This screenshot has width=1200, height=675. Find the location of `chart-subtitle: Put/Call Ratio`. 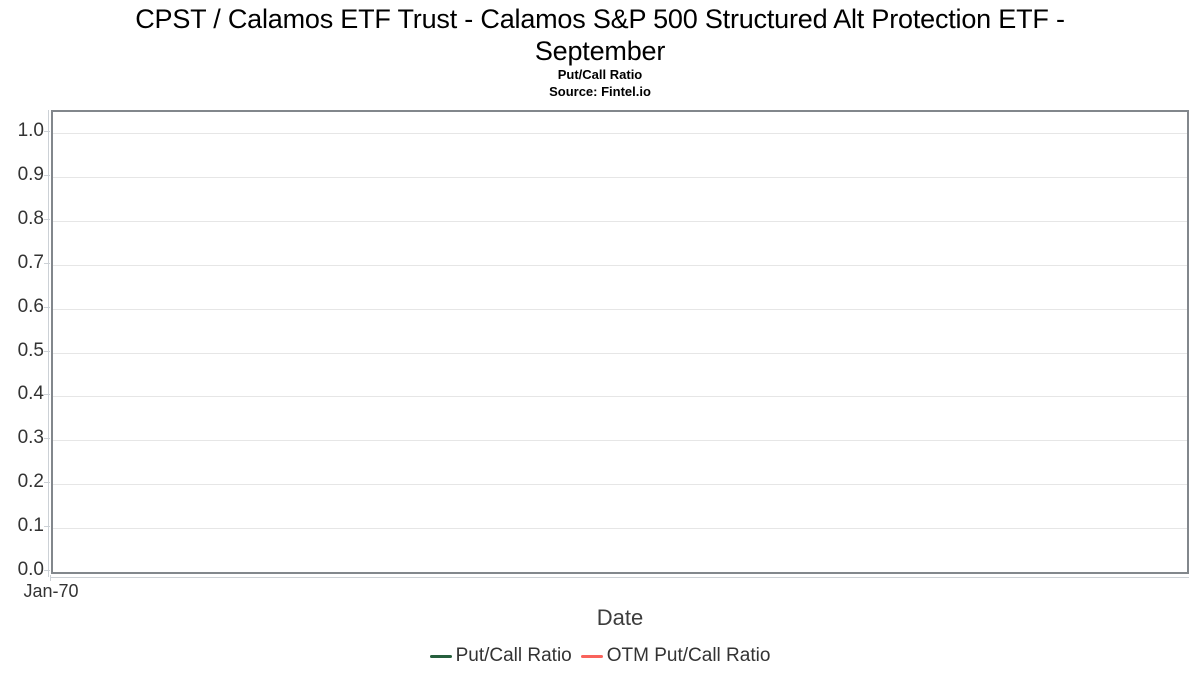

chart-subtitle: Put/Call Ratio is located at coordinates (600, 74).